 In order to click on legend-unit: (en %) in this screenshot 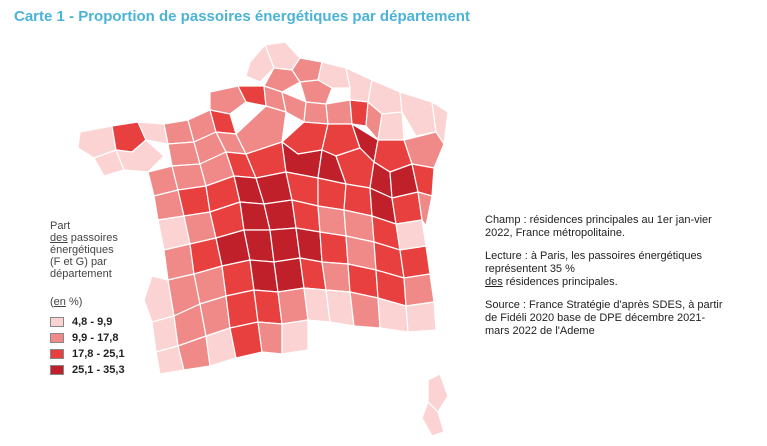, I will do `click(66, 302)`.